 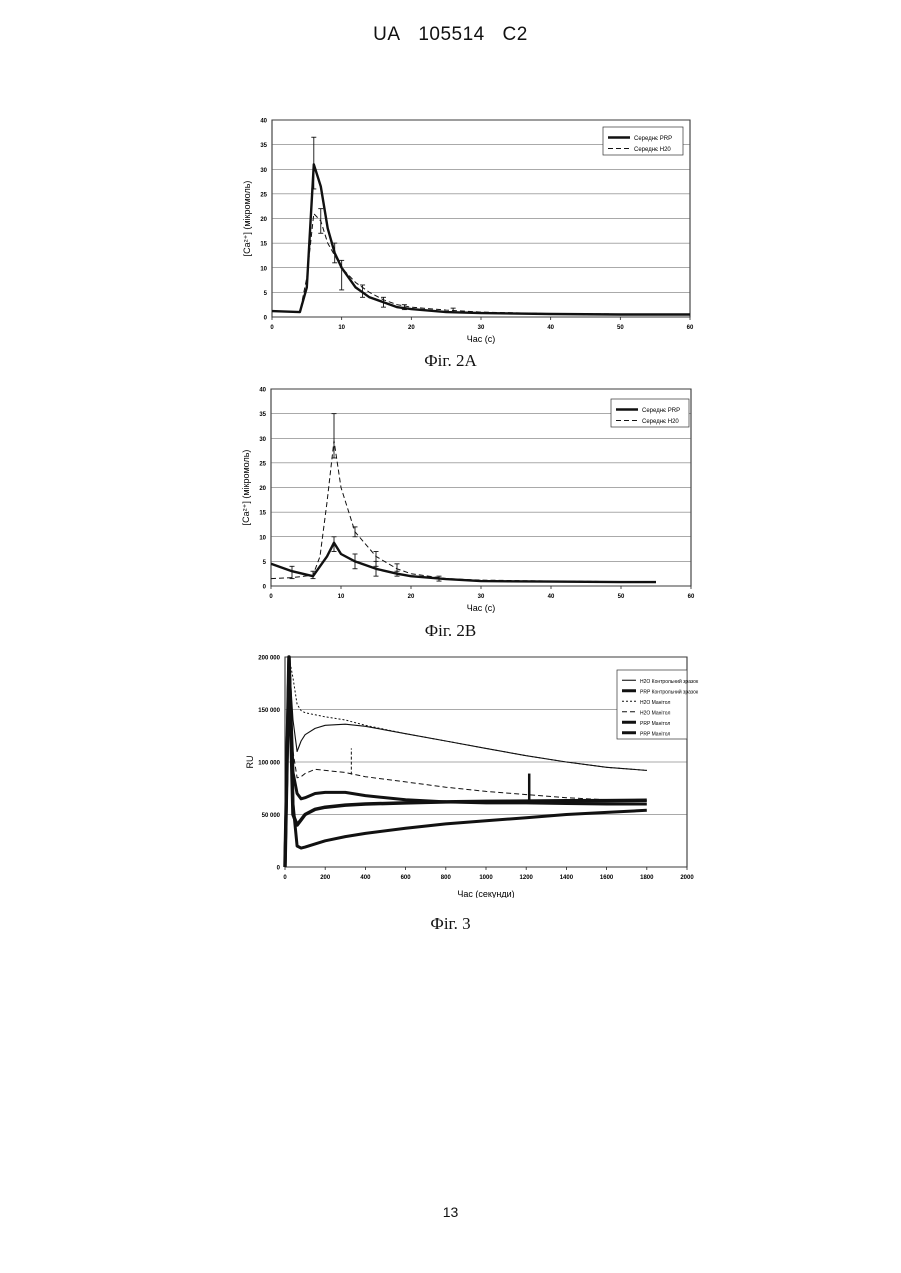 I want to click on y-tick-label: 50 000, so click(x=271, y=816).